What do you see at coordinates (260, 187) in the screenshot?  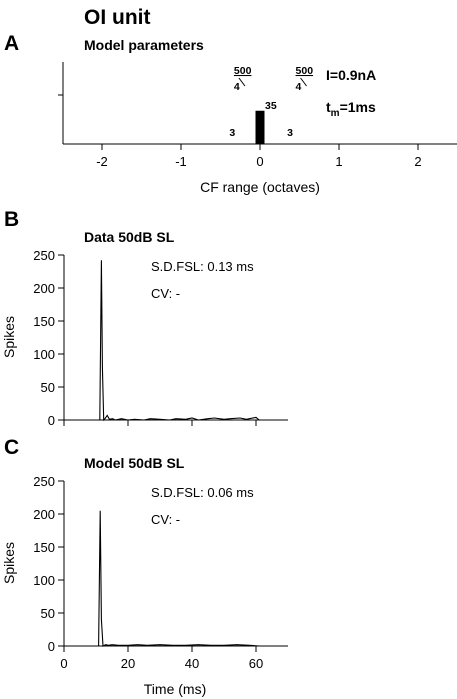 I see `panel-a-xlabel: CF range (octaves)` at bounding box center [260, 187].